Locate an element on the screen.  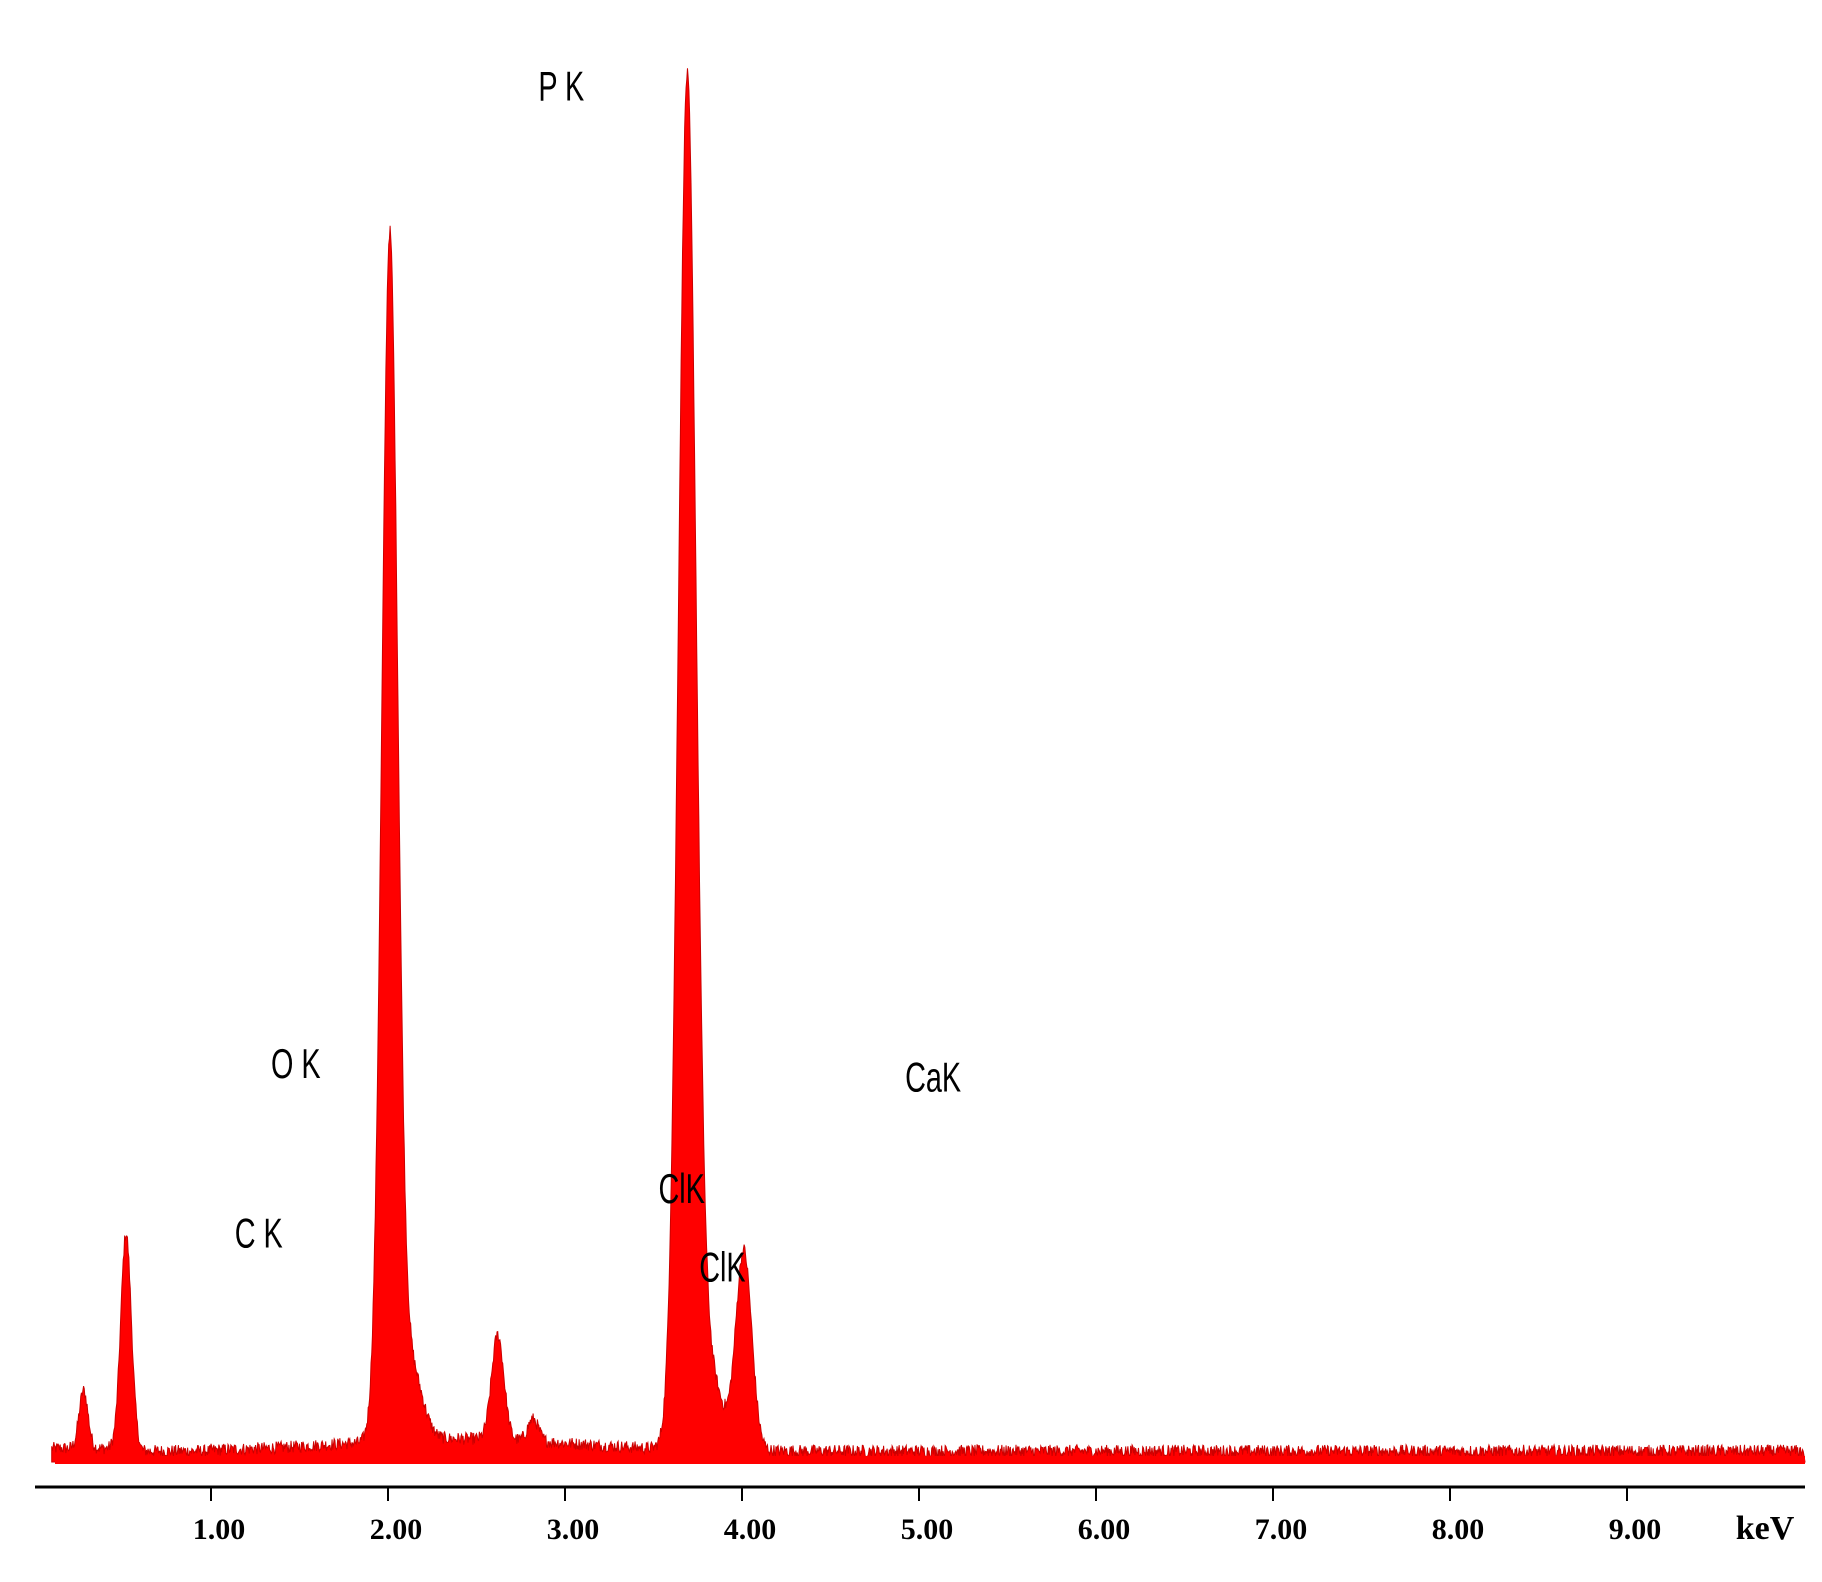
x-tick-label: 5.00 is located at coordinates (927, 1529).